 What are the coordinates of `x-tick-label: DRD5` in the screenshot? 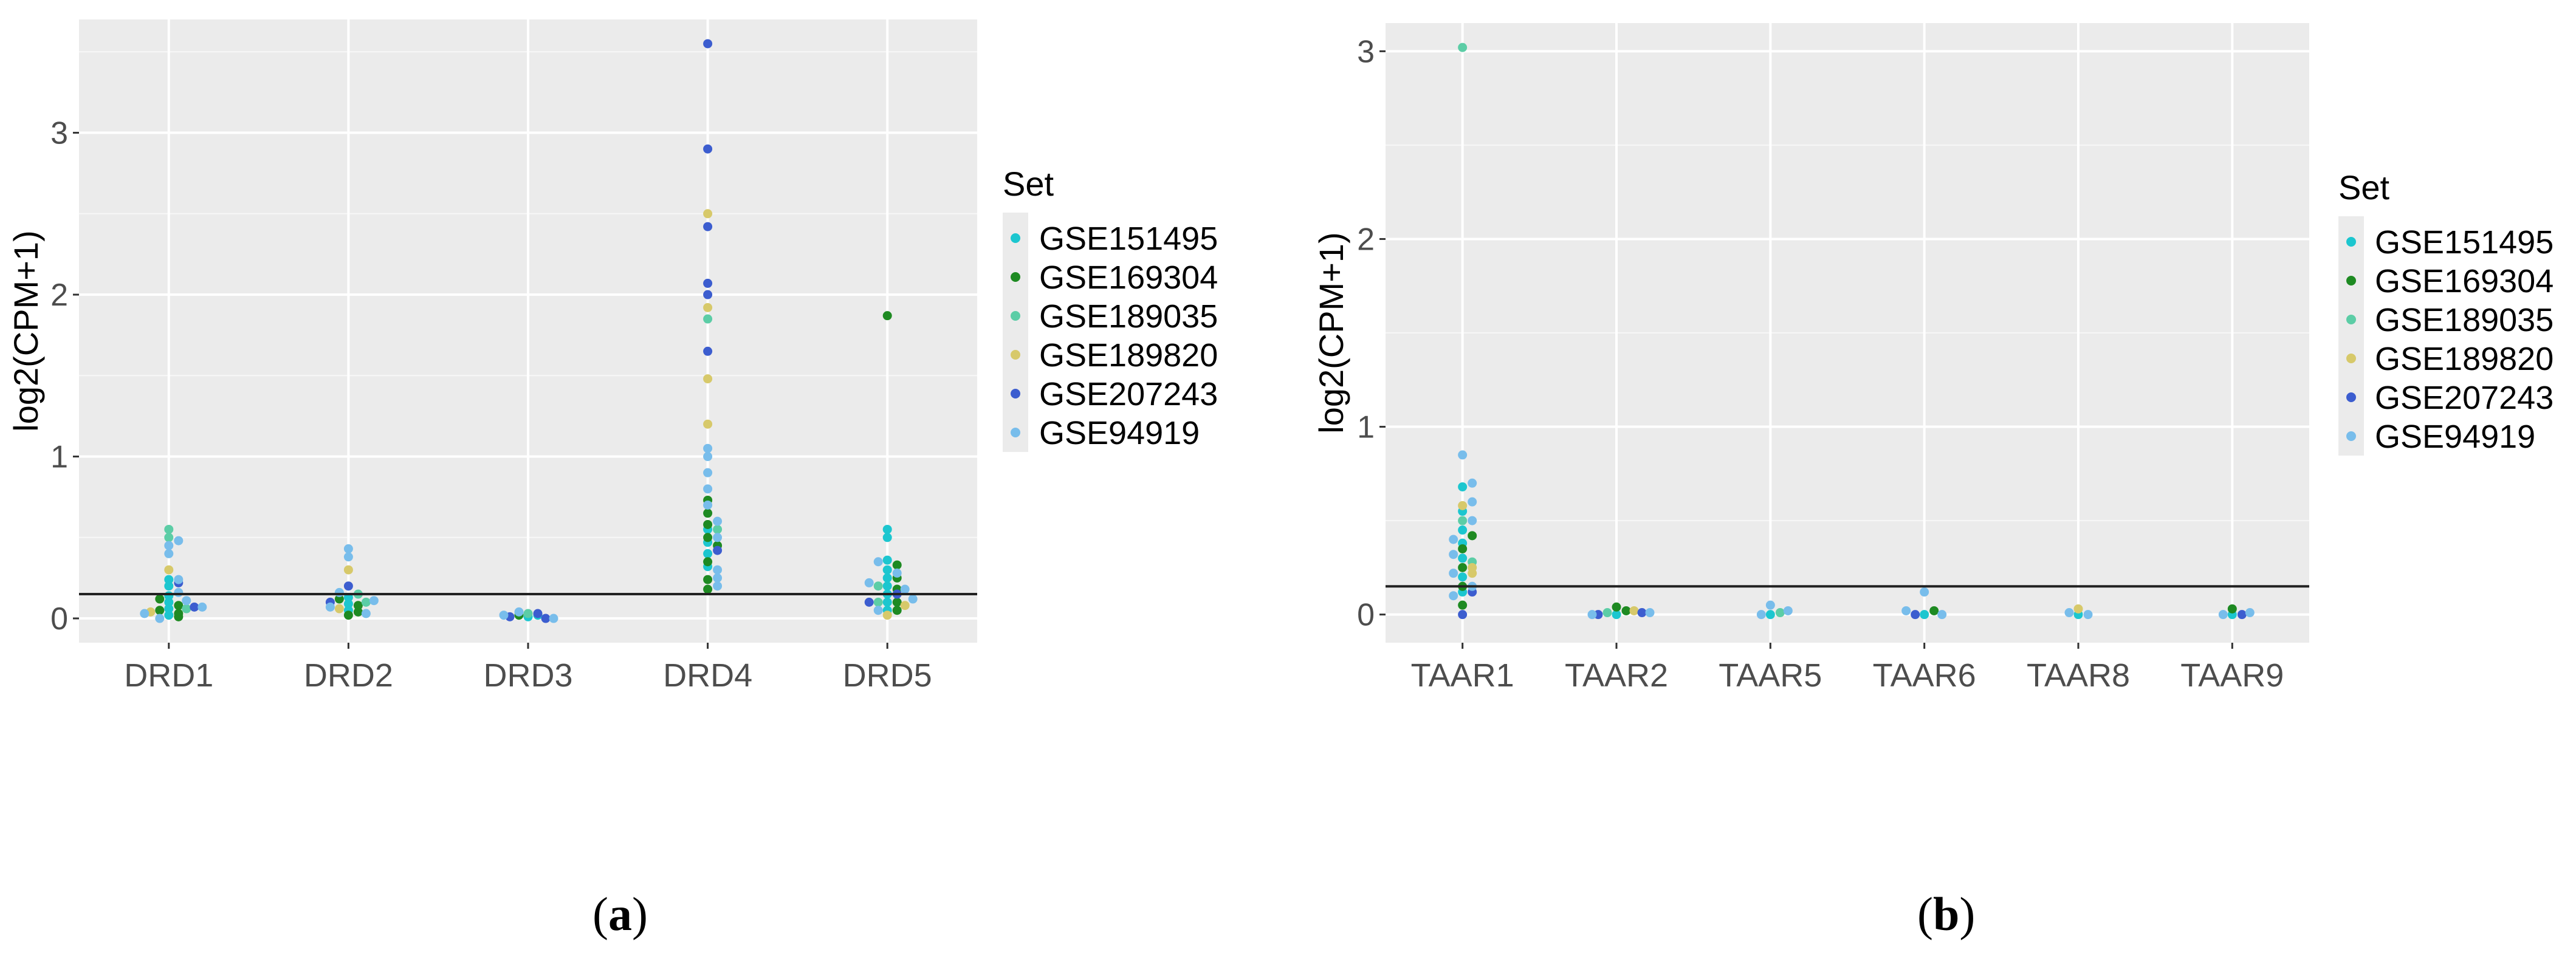 It's located at (887, 675).